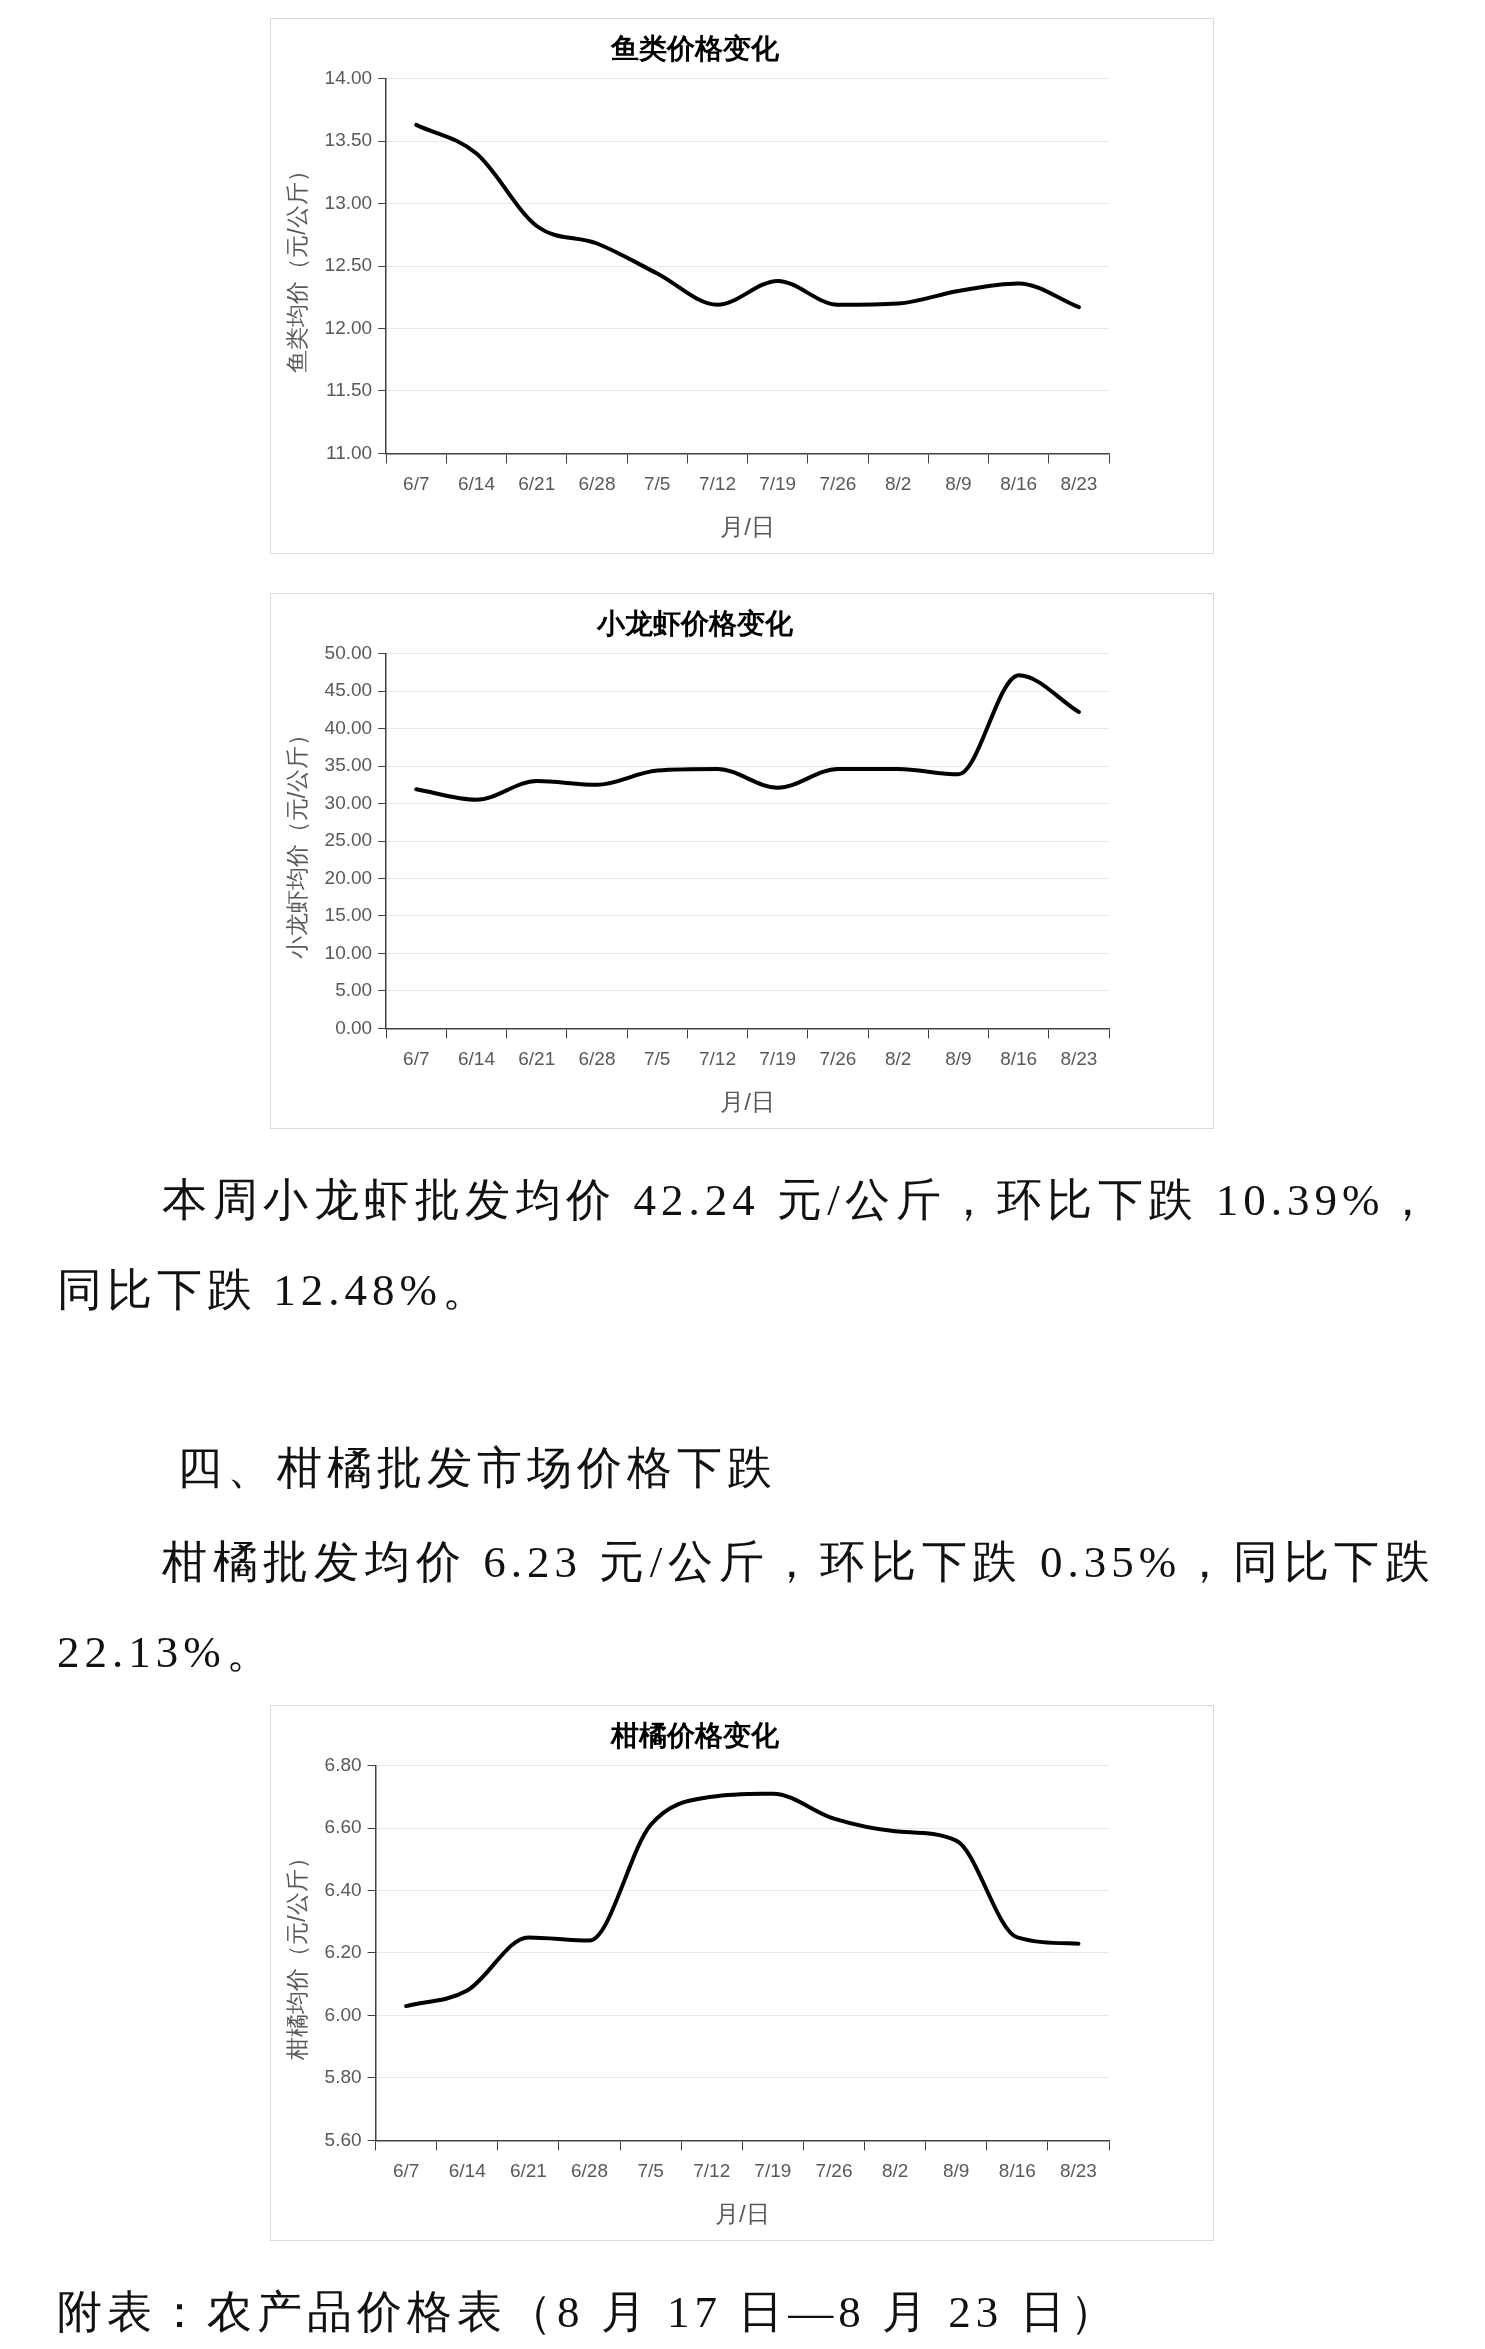 This screenshot has width=1485, height=2349. Describe the element at coordinates (746, 1607) in the screenshot. I see `text: 柑橘批发均价 6.23 元/公斤，环比下跌 0.35%，同比下跌 22.13%。` at that location.